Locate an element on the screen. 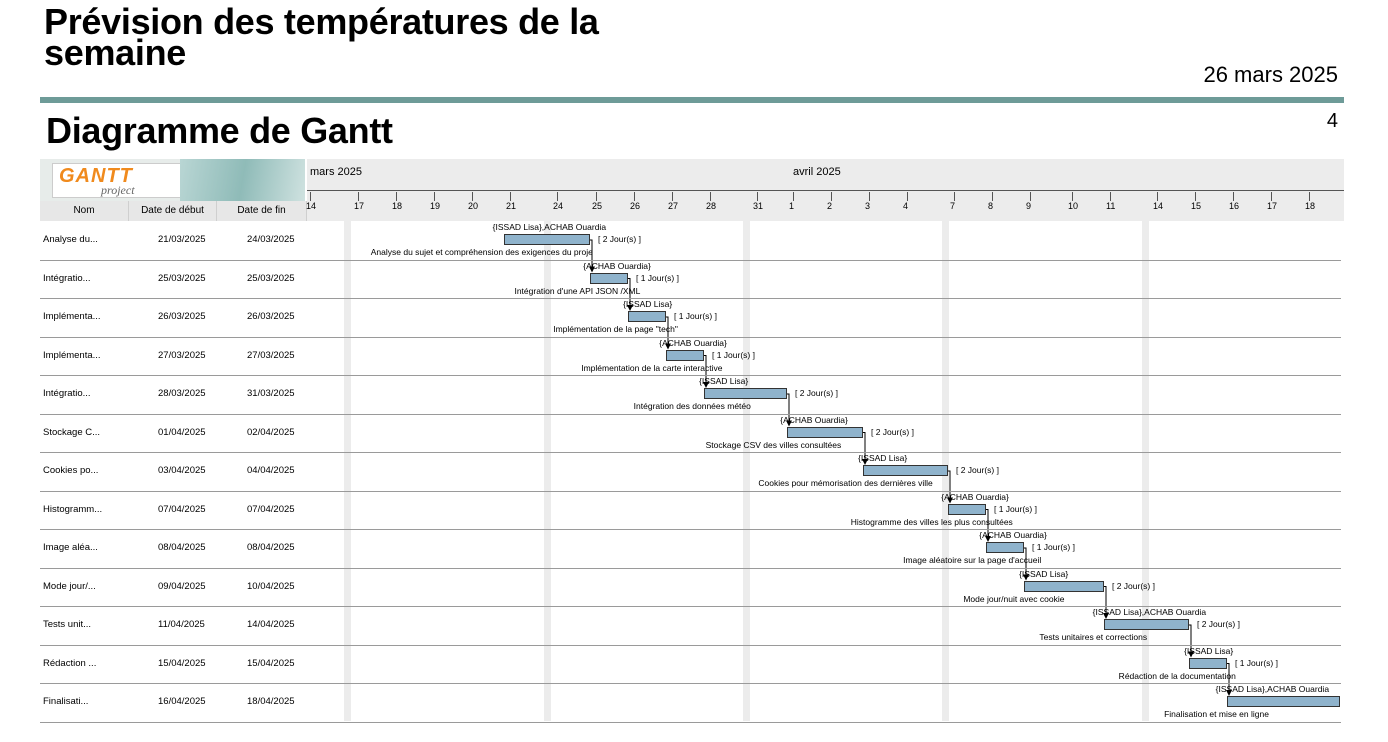  task-end-date: 27/03/2025 is located at coordinates (271, 355).